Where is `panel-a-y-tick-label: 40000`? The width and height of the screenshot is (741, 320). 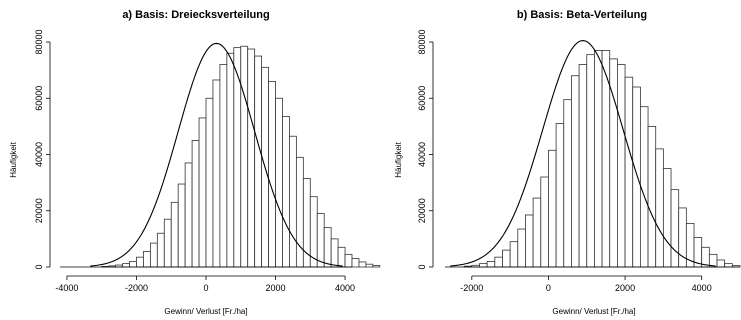
panel-a-y-tick-label: 40000 is located at coordinates (39, 154).